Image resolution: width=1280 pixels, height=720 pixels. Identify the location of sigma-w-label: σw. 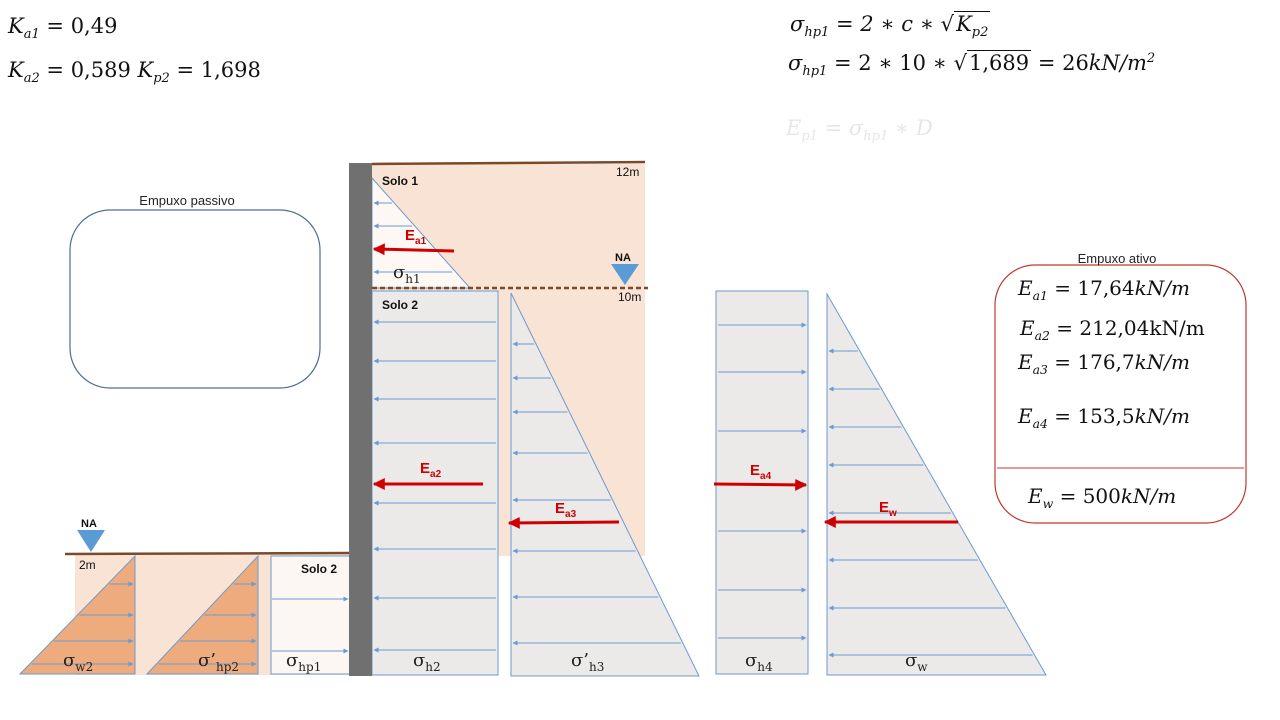
(916, 662).